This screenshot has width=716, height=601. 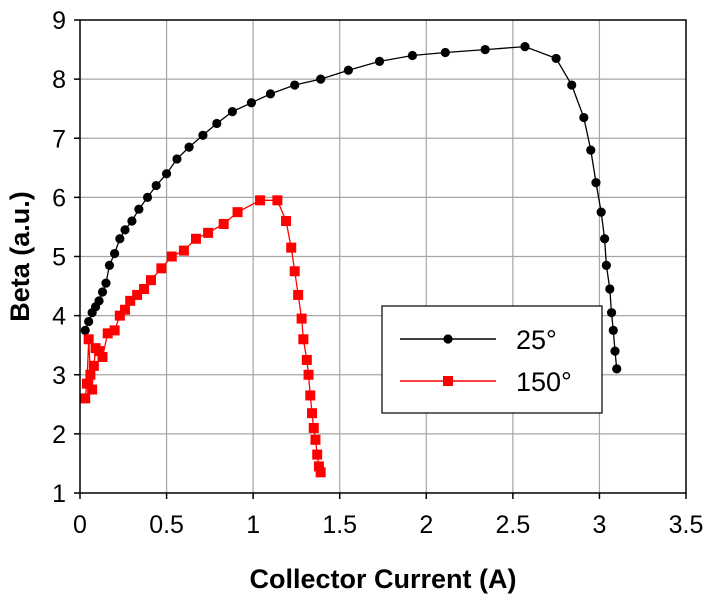 I want to click on x-tick-label: 1.5, so click(x=339, y=525).